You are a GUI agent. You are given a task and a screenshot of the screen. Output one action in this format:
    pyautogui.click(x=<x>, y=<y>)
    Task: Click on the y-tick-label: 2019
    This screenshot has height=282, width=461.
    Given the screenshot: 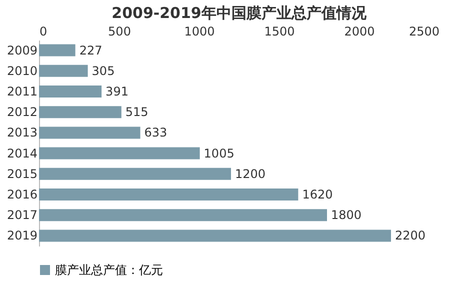 What is the action you would take?
    pyautogui.click(x=22, y=235)
    